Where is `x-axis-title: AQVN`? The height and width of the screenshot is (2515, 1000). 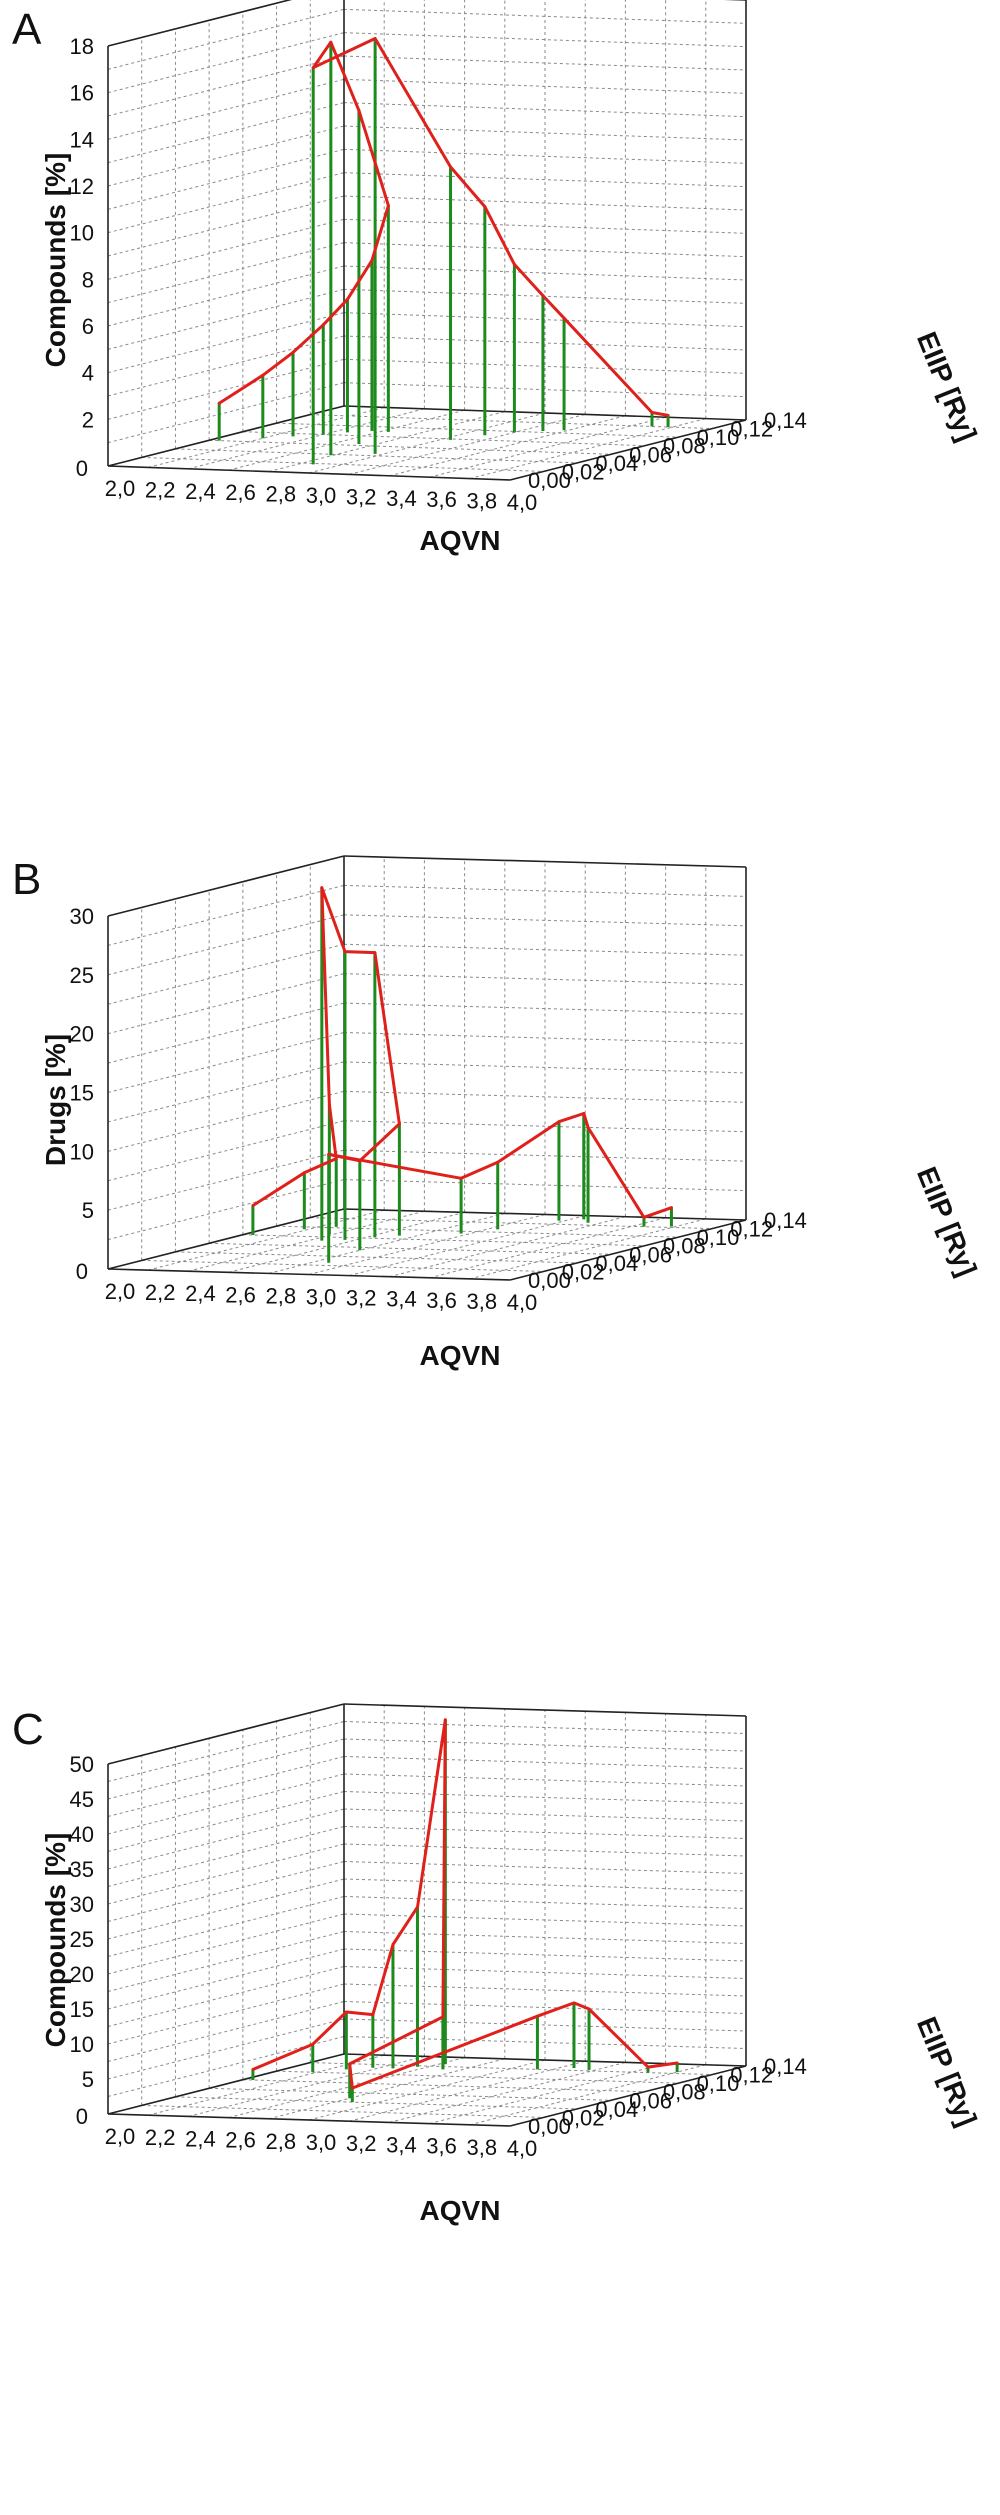 x-axis-title: AQVN is located at coordinates (460, 2210).